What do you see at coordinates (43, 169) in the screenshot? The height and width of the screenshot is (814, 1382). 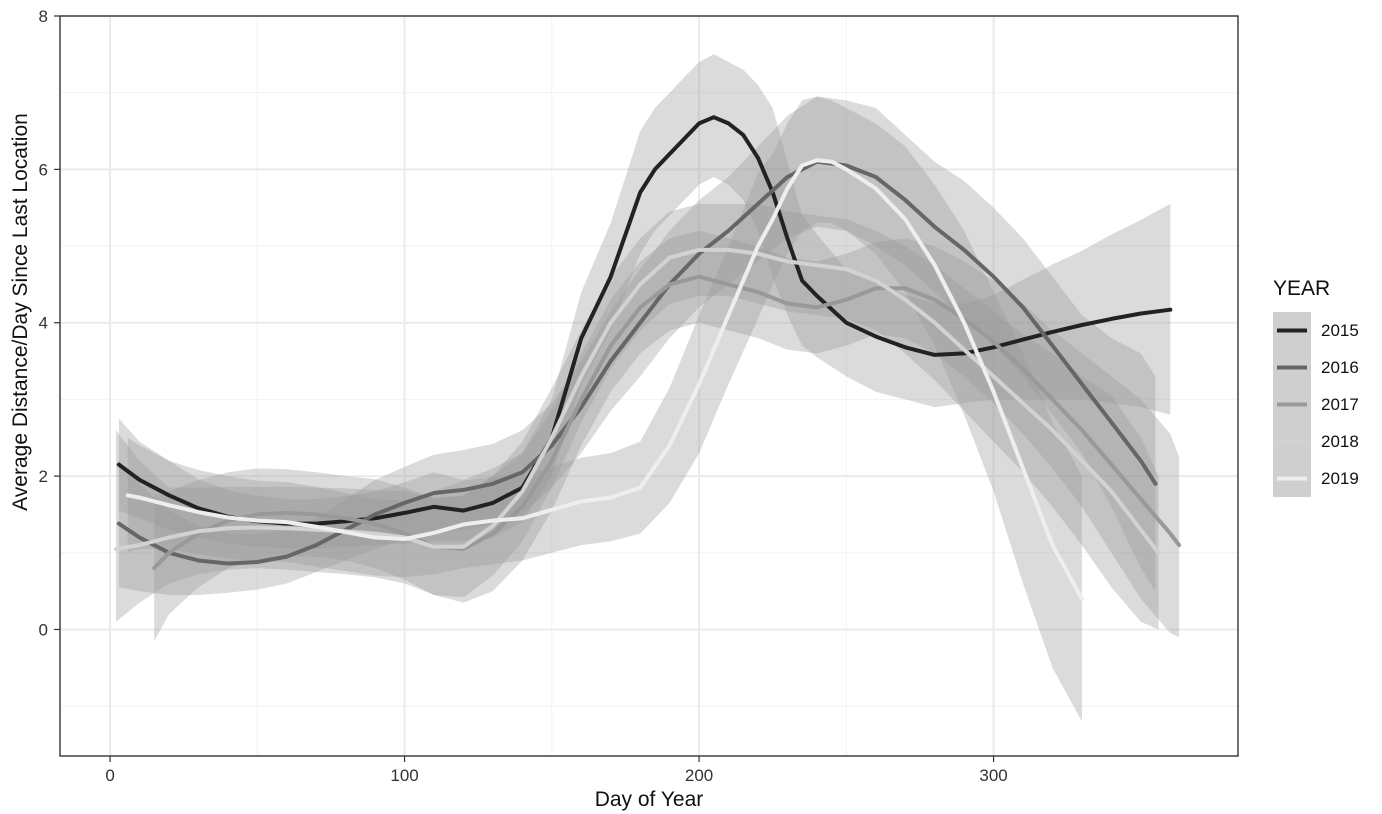 I see `y-tick-label: 6` at bounding box center [43, 169].